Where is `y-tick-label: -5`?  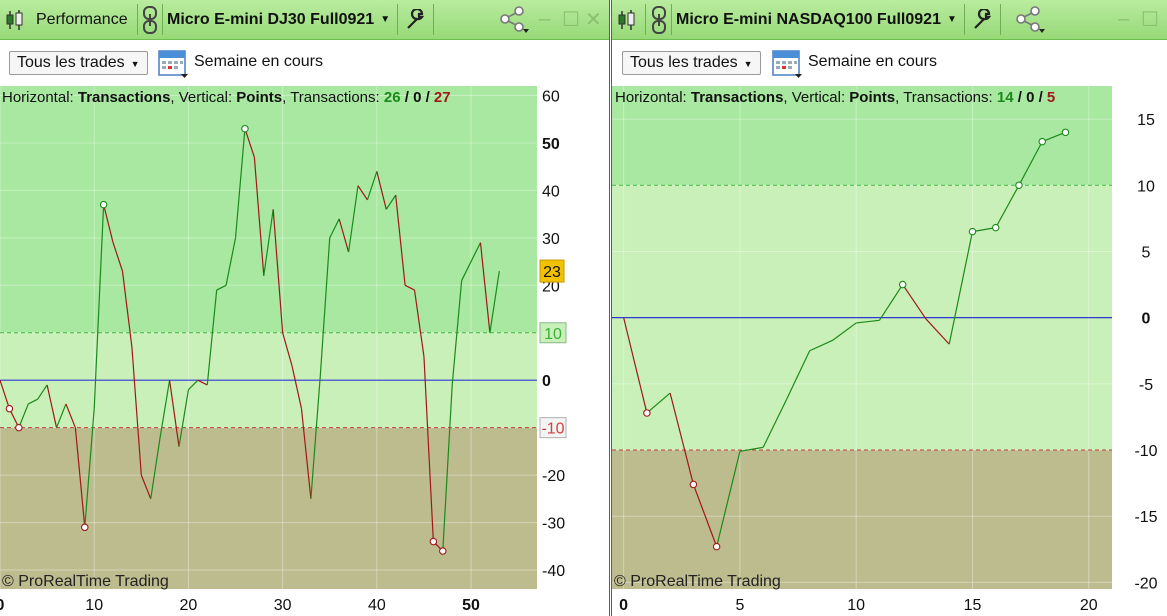
y-tick-label: -5 is located at coordinates (1146, 385).